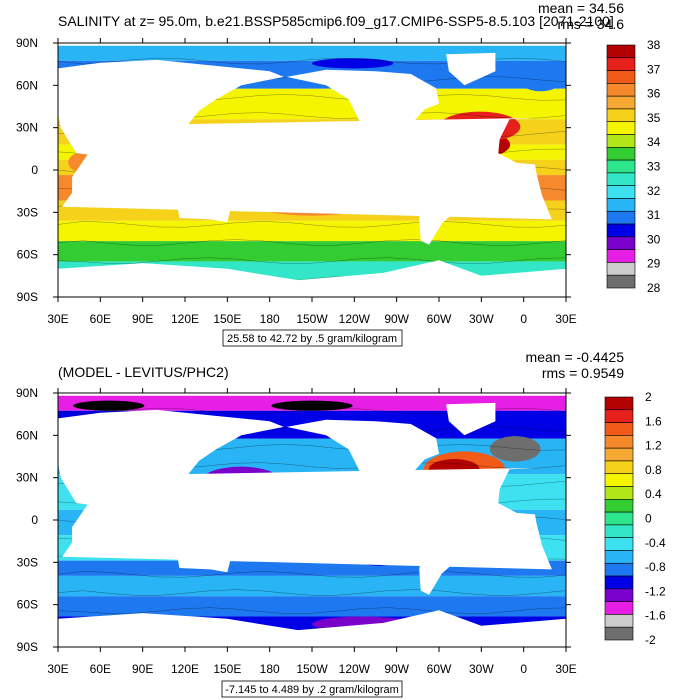  What do you see at coordinates (650, 640) in the screenshot?
I see `colorbar-label: -2` at bounding box center [650, 640].